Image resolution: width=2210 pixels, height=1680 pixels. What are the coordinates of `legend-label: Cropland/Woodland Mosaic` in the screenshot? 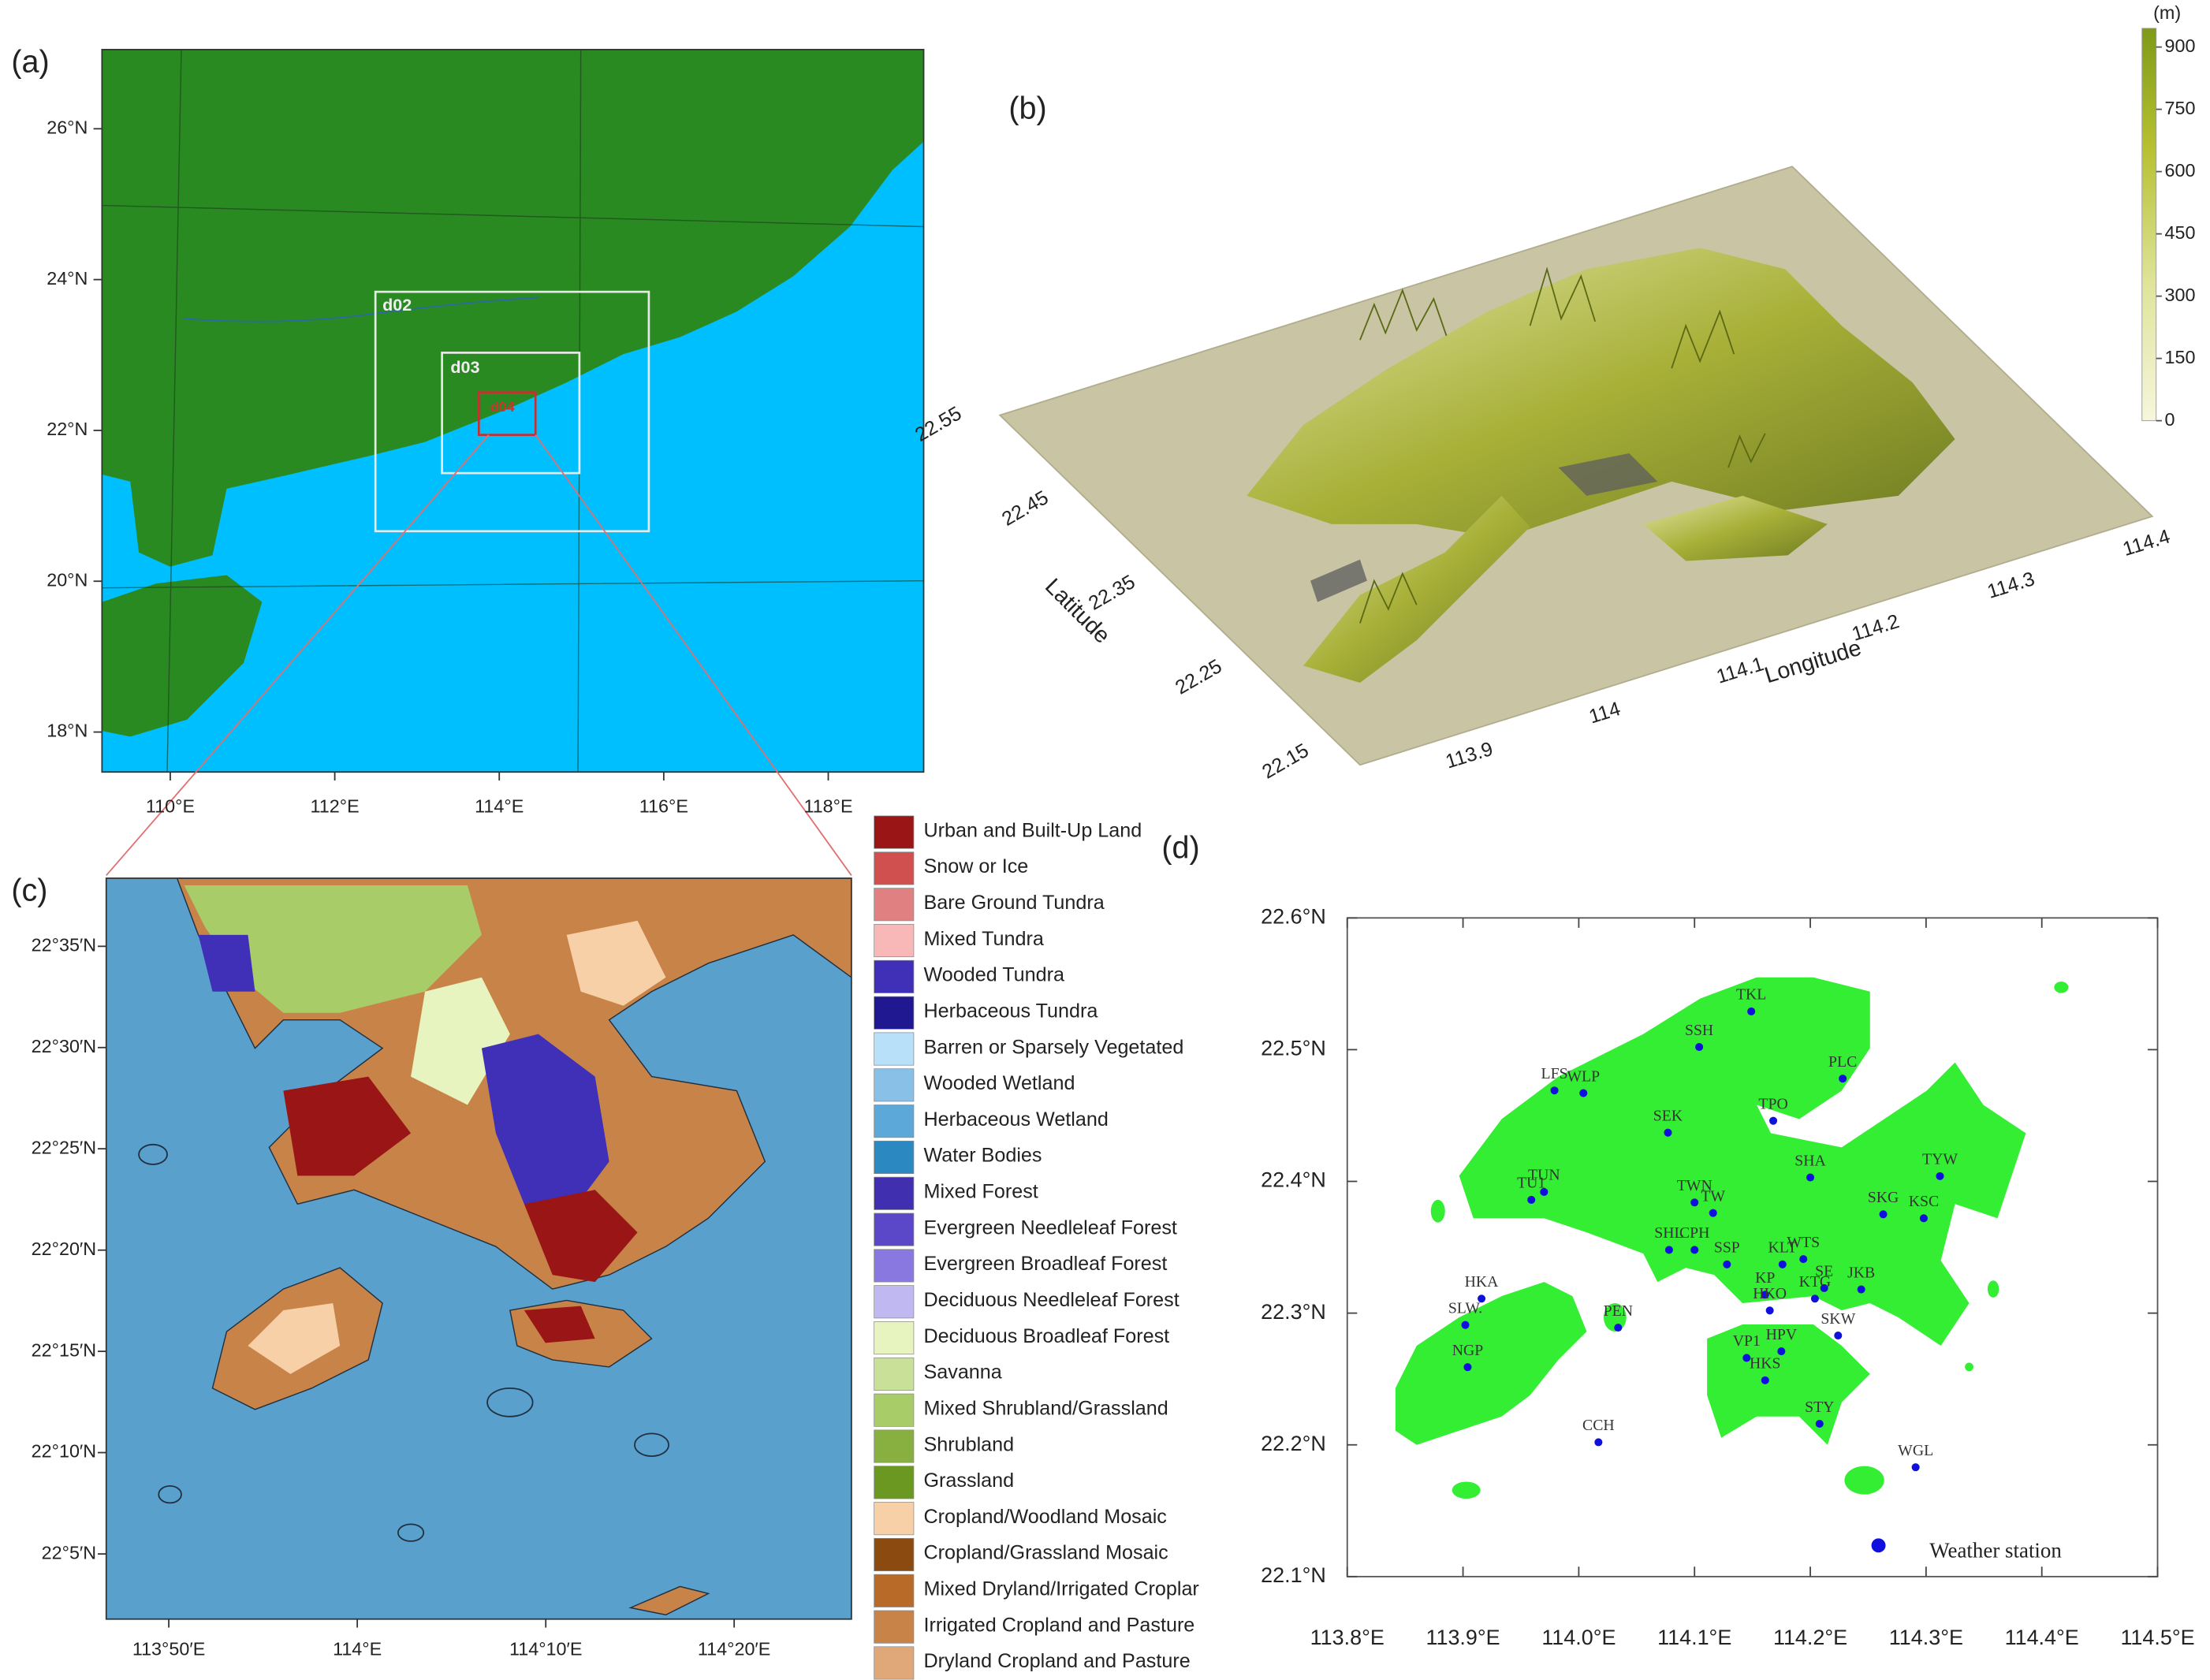 It's located at (1045, 1517).